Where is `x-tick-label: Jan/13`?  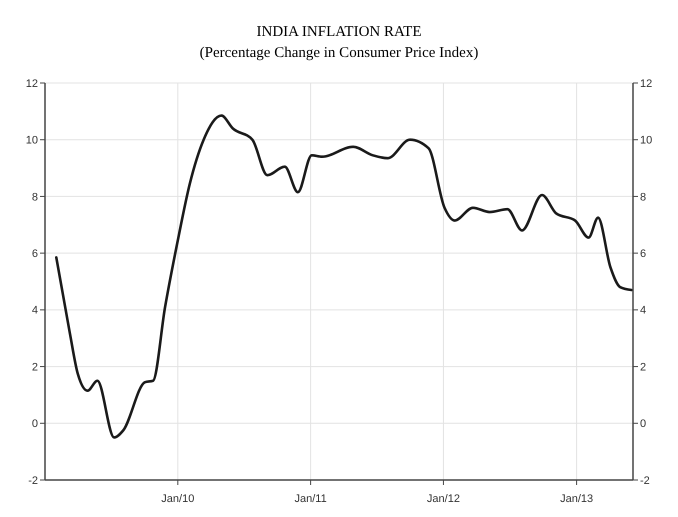
x-tick-label: Jan/13 is located at coordinates (577, 499).